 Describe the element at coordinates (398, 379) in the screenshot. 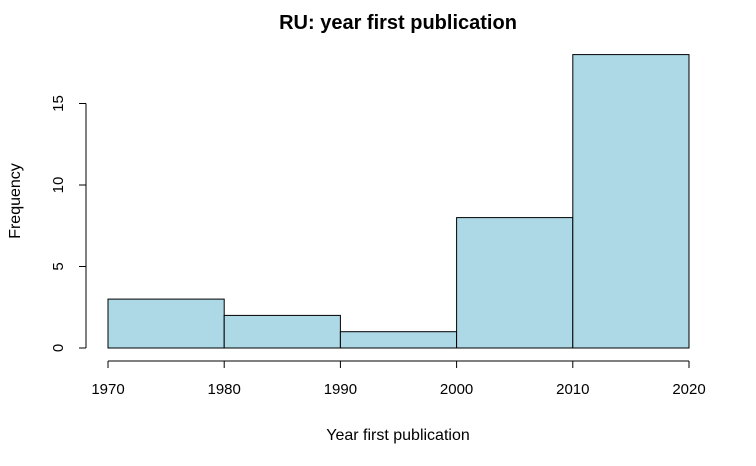

I see `x-axis: 1970 1980 1990 2000 2010 2020` at that location.